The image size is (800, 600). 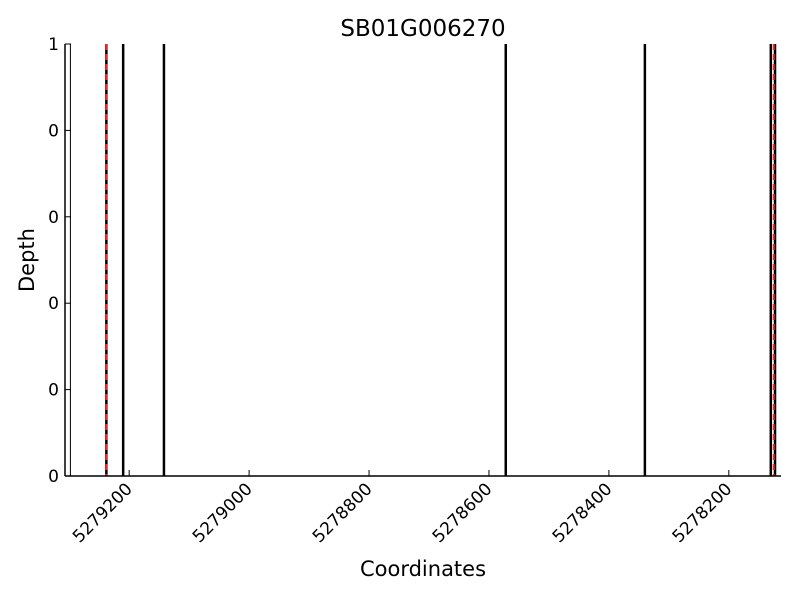 What do you see at coordinates (703, 513) in the screenshot?
I see `x-tick-label: 5278200` at bounding box center [703, 513].